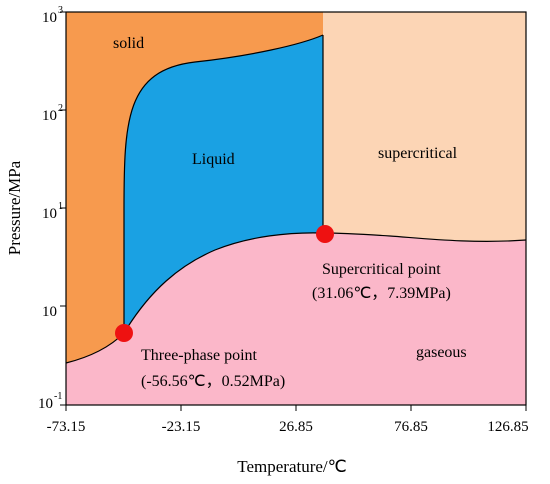 This screenshot has height=484, width=550. I want to click on triple-point-marker, so click(124, 333).